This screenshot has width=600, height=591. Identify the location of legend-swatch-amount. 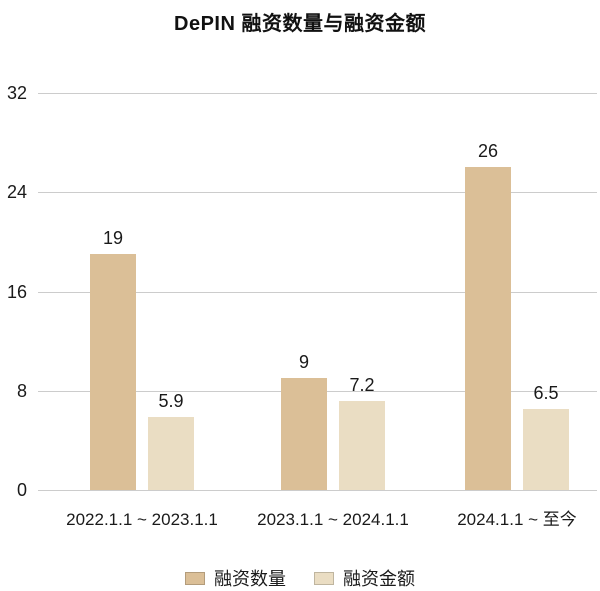
(324, 578).